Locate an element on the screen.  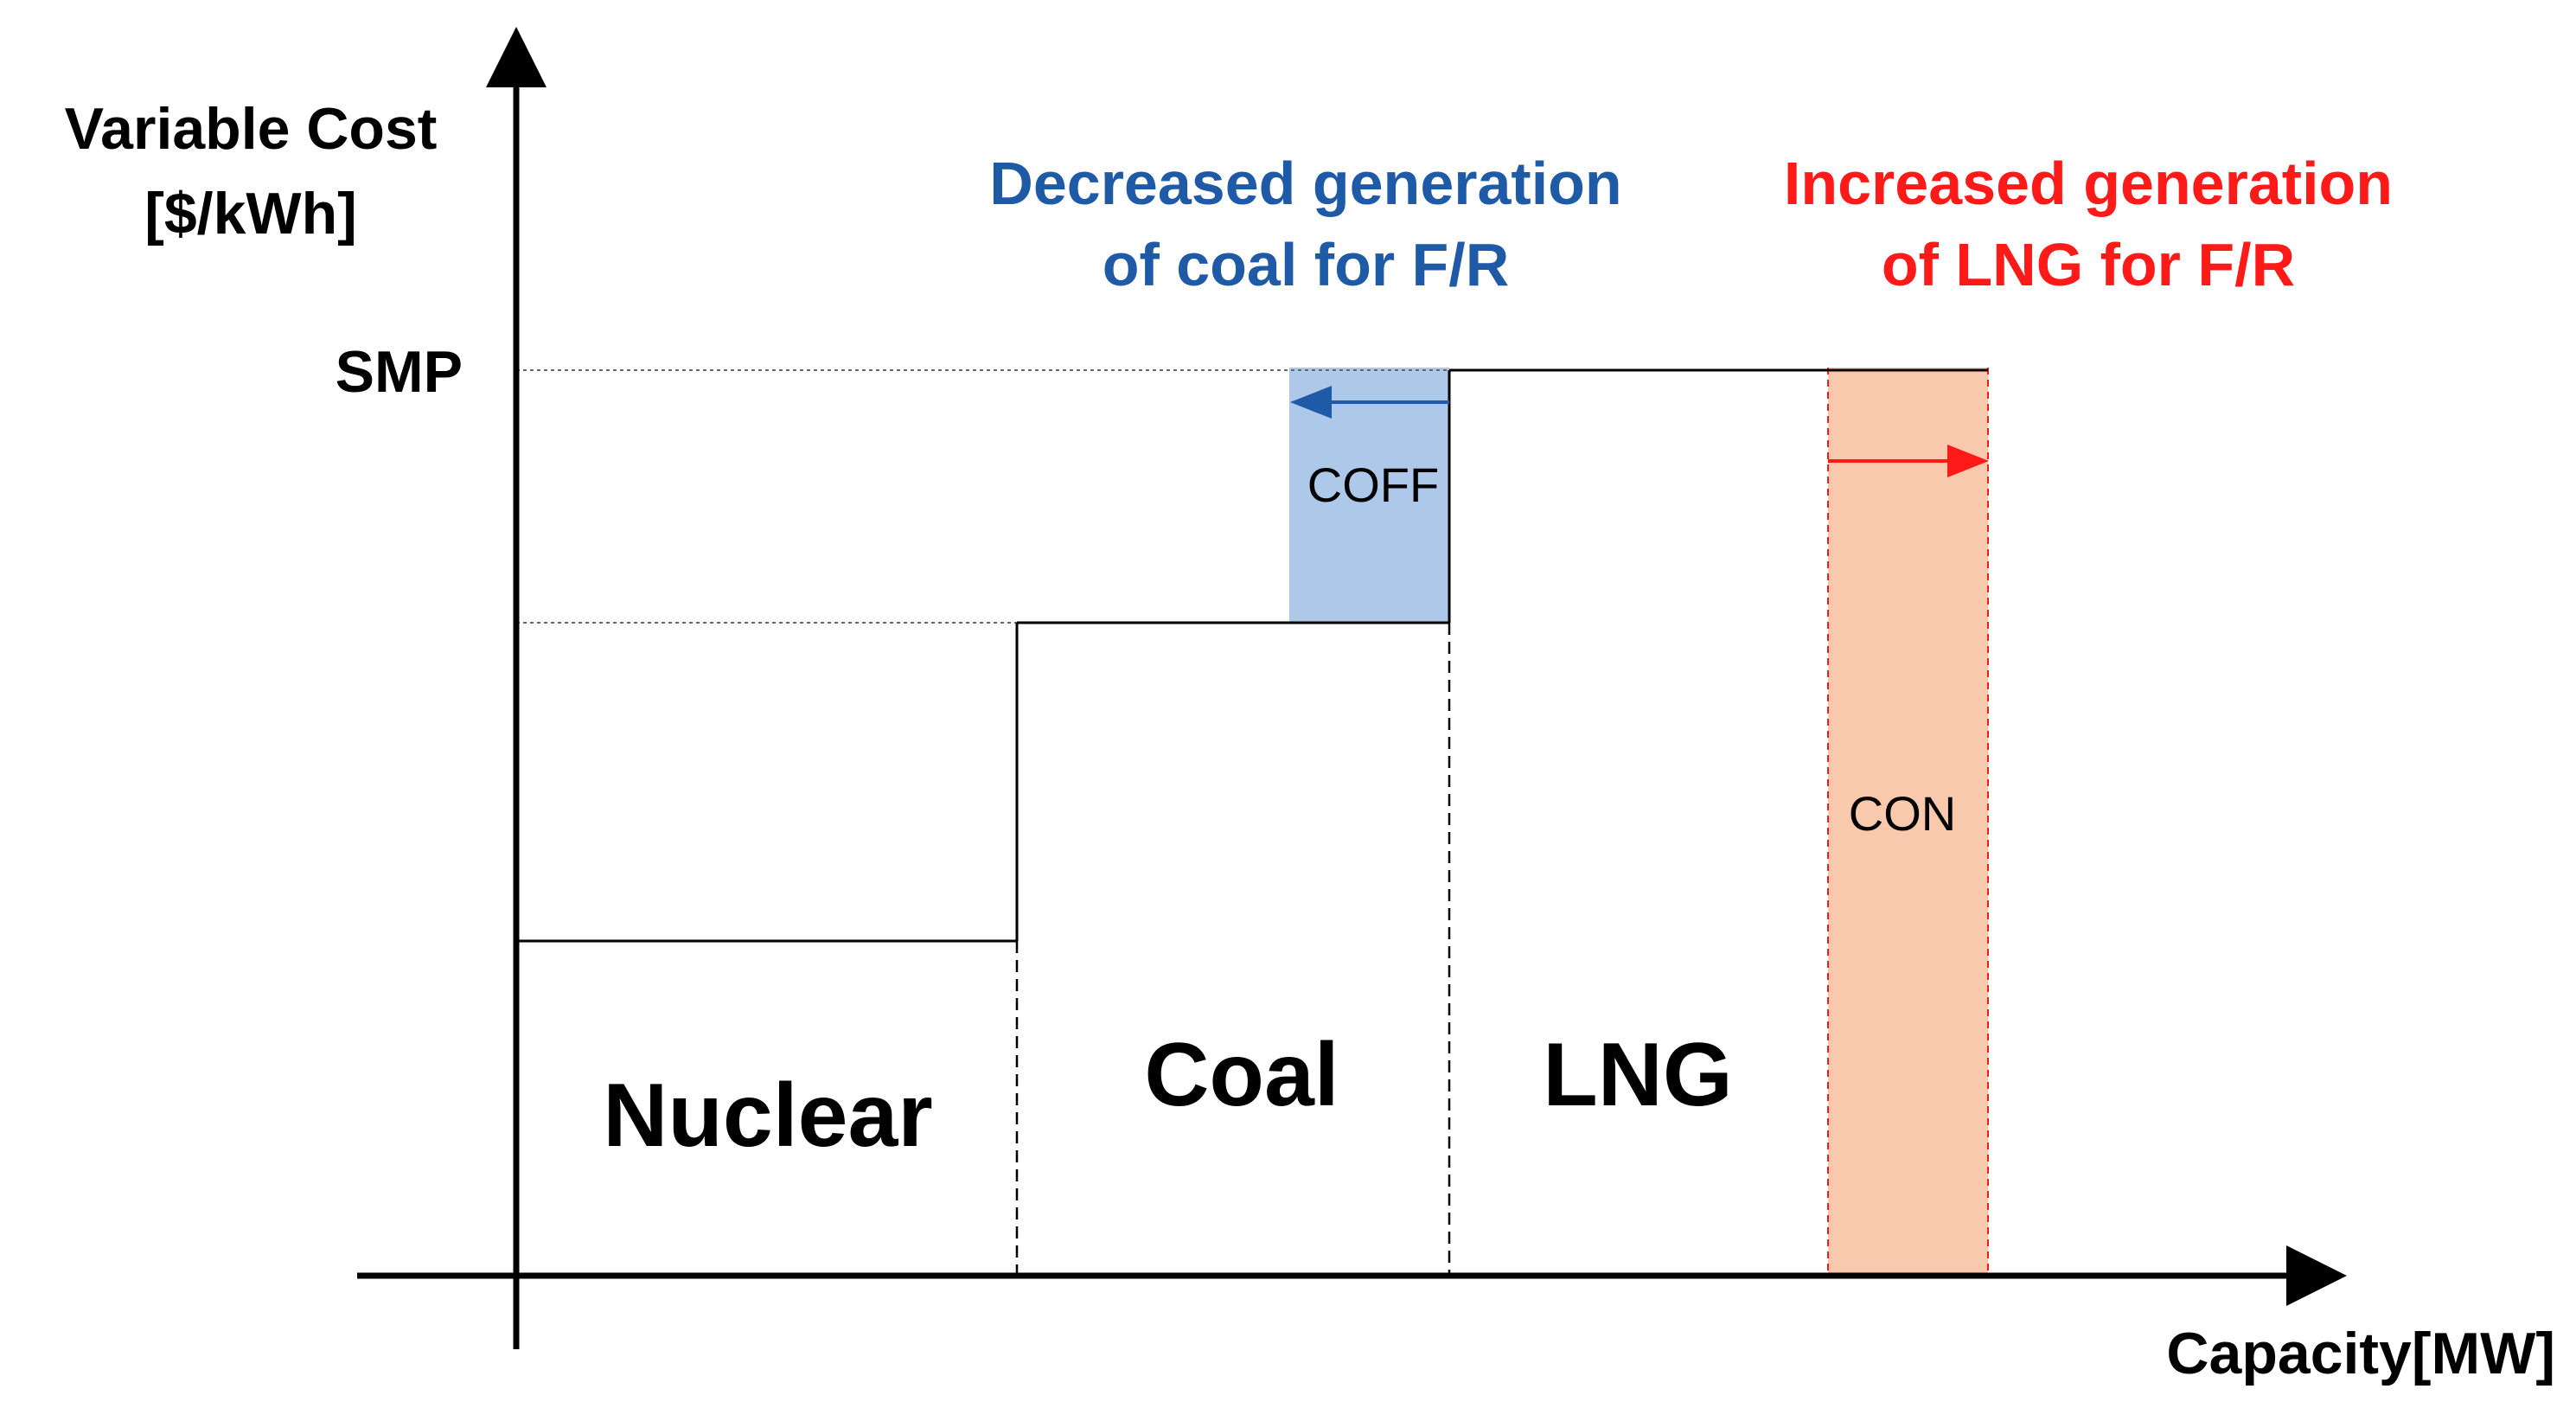
smp-label: SMP is located at coordinates (399, 372).